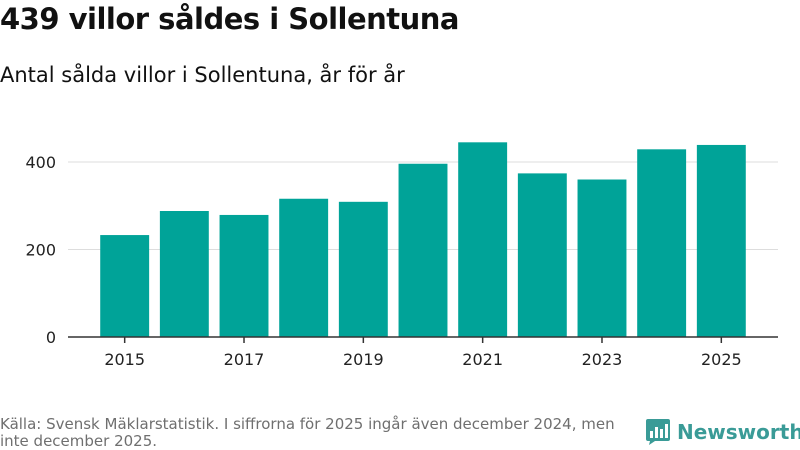  I want to click on bar-2019, so click(363, 269).